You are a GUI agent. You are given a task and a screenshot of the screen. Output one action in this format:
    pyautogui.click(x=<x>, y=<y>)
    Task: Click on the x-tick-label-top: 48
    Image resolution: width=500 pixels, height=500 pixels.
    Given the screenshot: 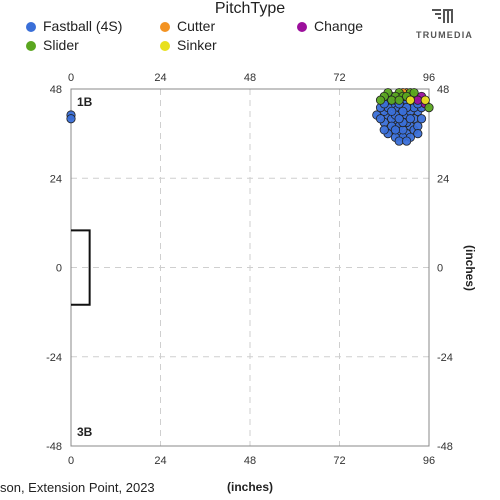 What is the action you would take?
    pyautogui.click(x=250, y=78)
    